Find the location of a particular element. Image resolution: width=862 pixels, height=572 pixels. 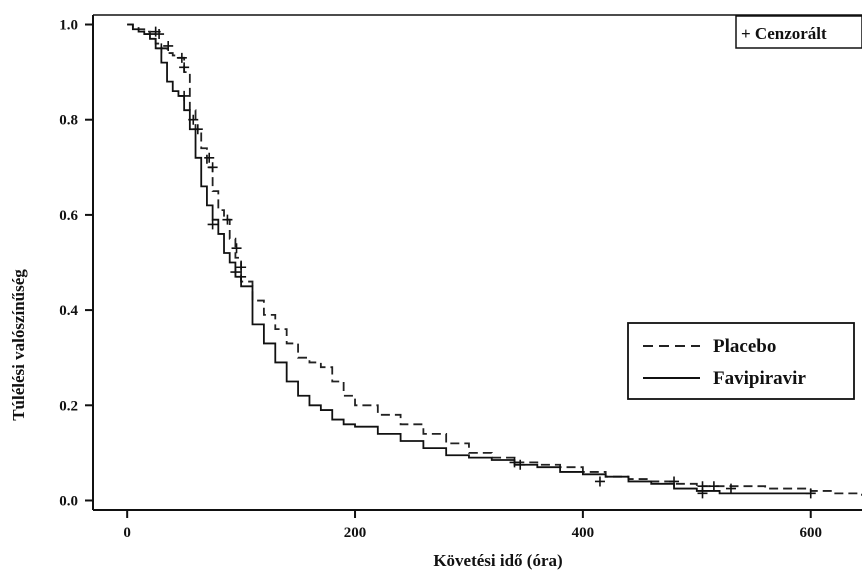

y-tick-label: 0.8 is located at coordinates (68, 121).